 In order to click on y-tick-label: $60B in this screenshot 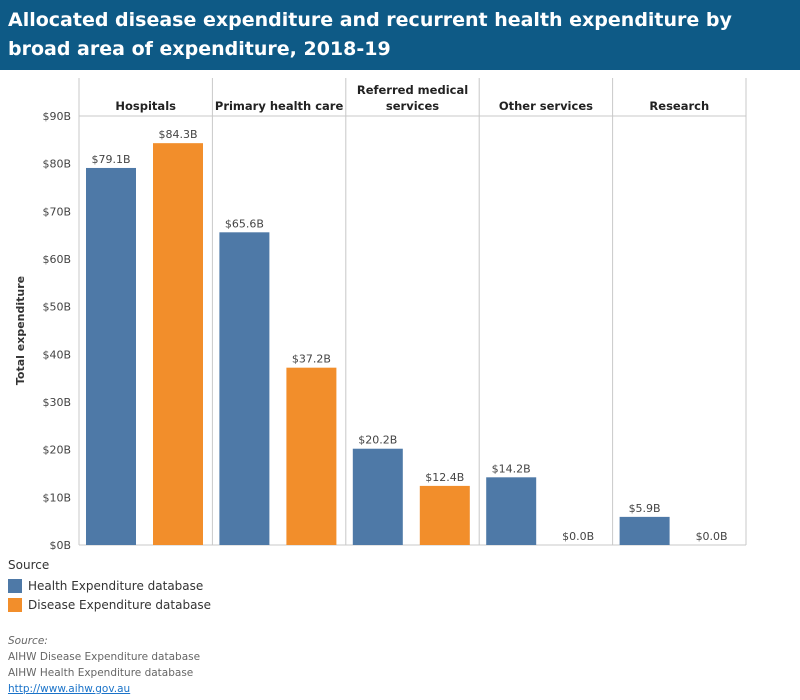, I will do `click(56, 259)`.